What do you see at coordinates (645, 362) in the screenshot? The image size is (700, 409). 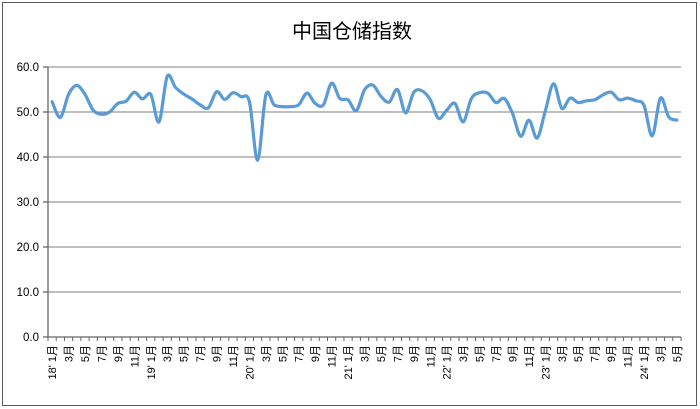 I see `x-tick-label: 24' 1月` at bounding box center [645, 362].